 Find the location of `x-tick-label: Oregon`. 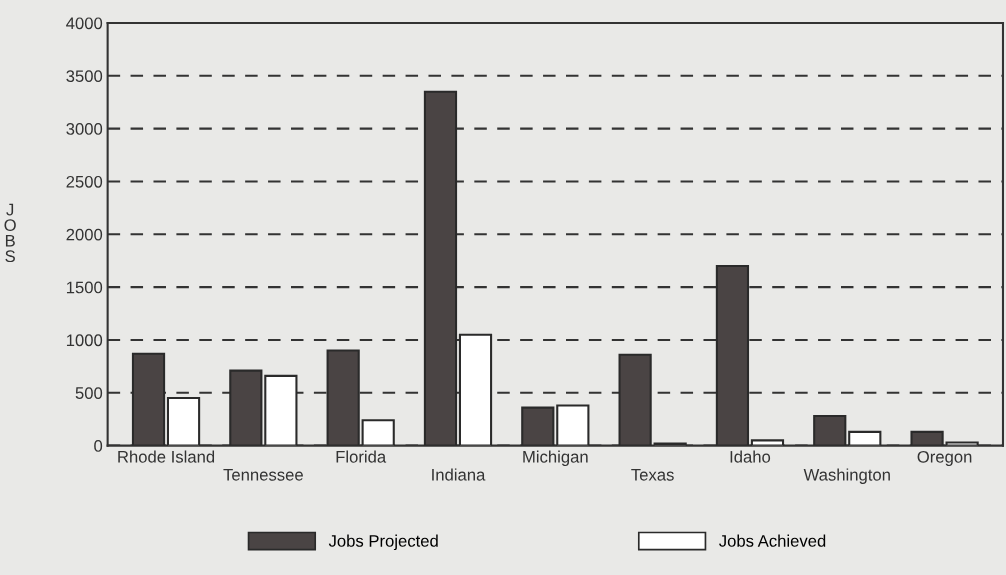

x-tick-label: Oregon is located at coordinates (944, 458).